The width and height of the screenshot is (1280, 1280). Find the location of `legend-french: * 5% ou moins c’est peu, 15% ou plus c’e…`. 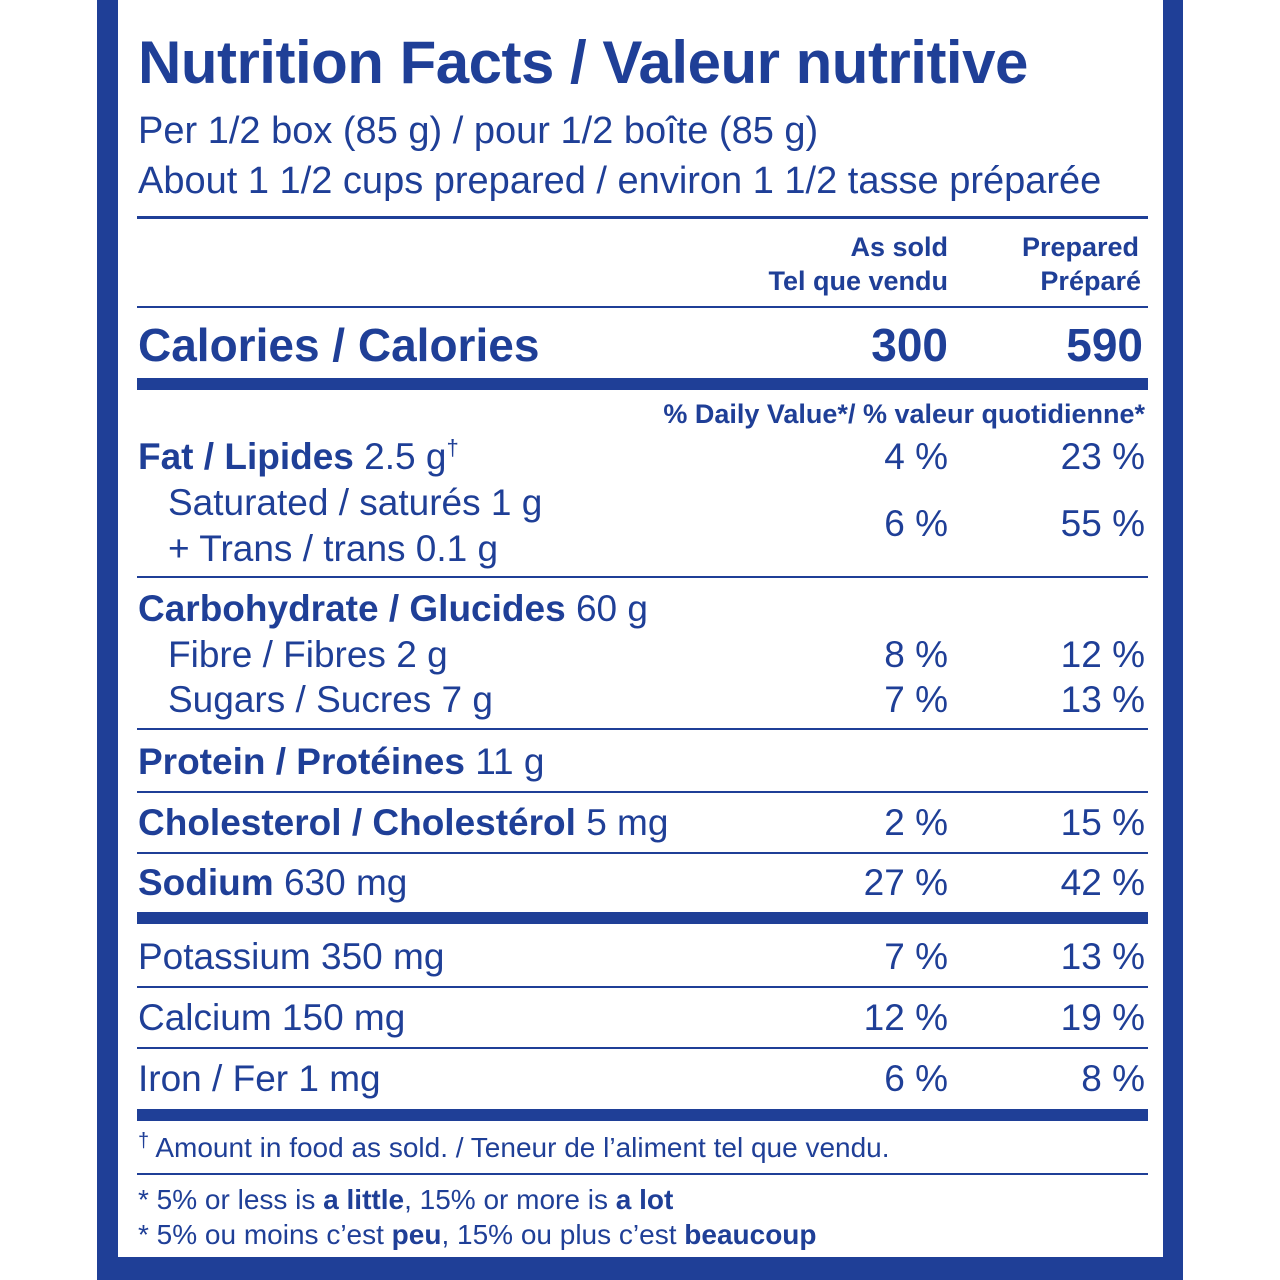

legend-french: * 5% ou moins c’est peu, 15% ou plus c’e… is located at coordinates (477, 1235).